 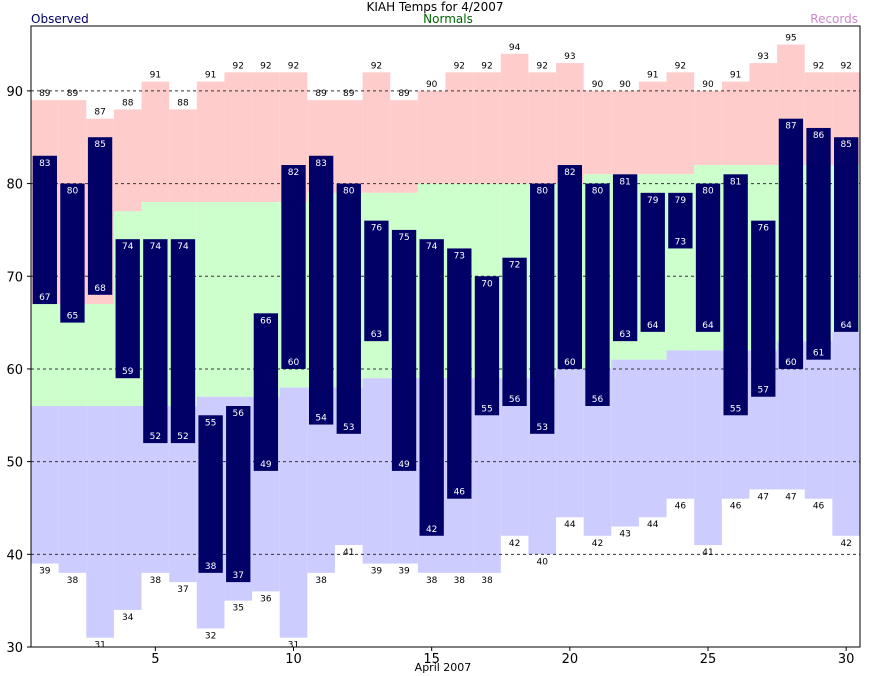 I want to click on observed-low-label: 55, so click(x=486, y=409).